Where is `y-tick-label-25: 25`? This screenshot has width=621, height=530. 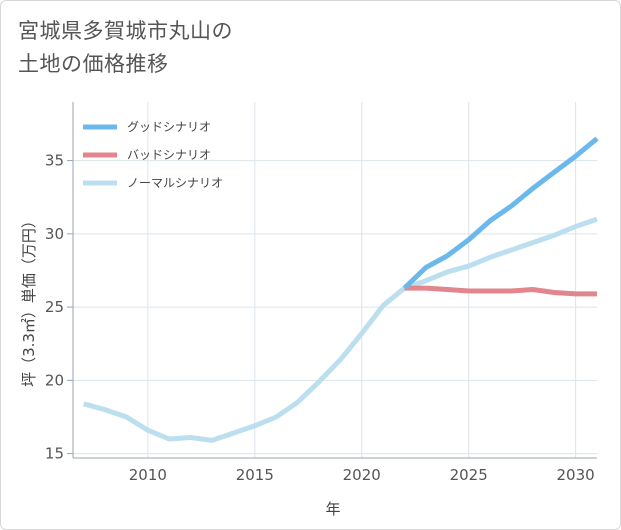 y-tick-label-25: 25 is located at coordinates (54, 307).